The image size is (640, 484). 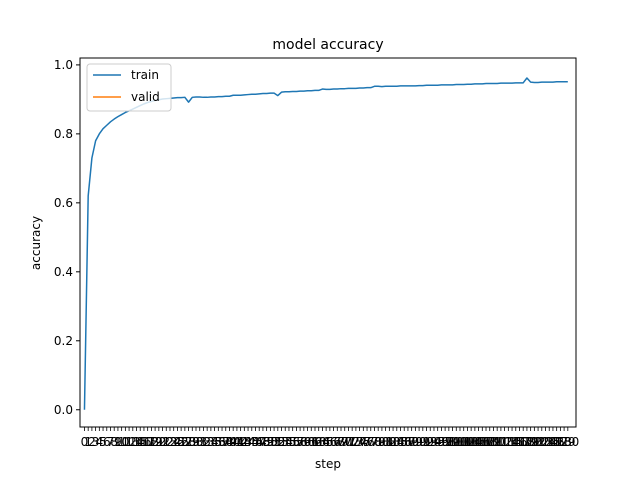 I want to click on x-tick-label: 24, so click(x=173, y=442).